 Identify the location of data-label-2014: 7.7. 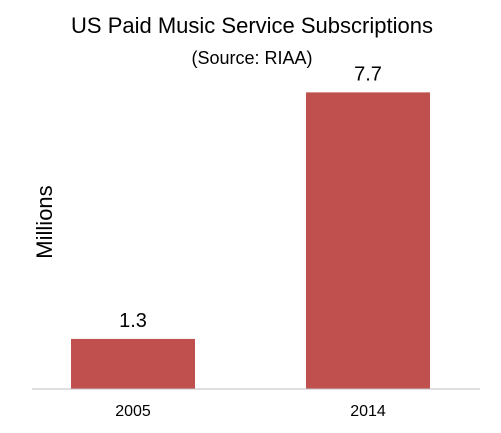
(368, 74).